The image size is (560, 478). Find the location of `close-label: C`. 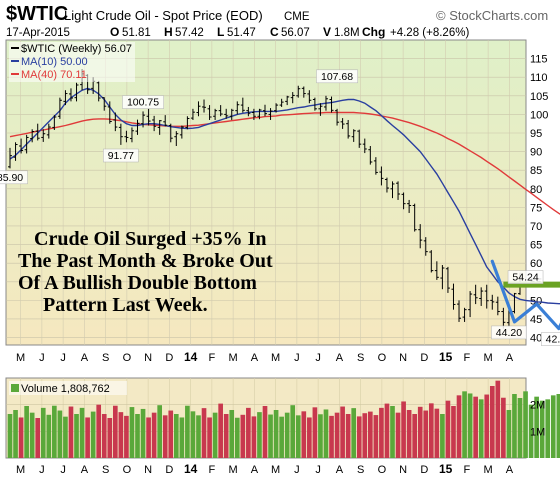

close-label: C is located at coordinates (274, 32).